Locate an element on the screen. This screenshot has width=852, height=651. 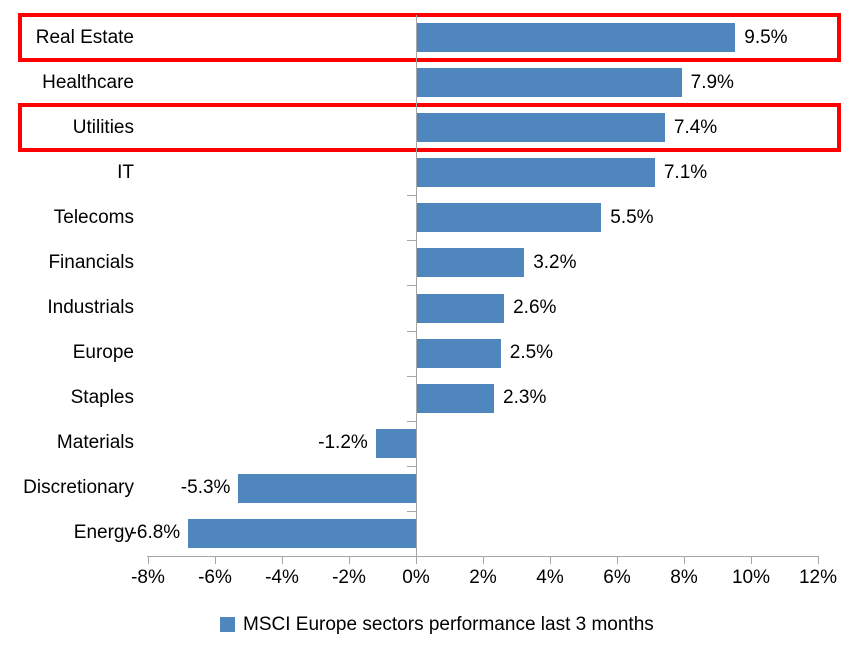
category-label: IT is located at coordinates (125, 172).